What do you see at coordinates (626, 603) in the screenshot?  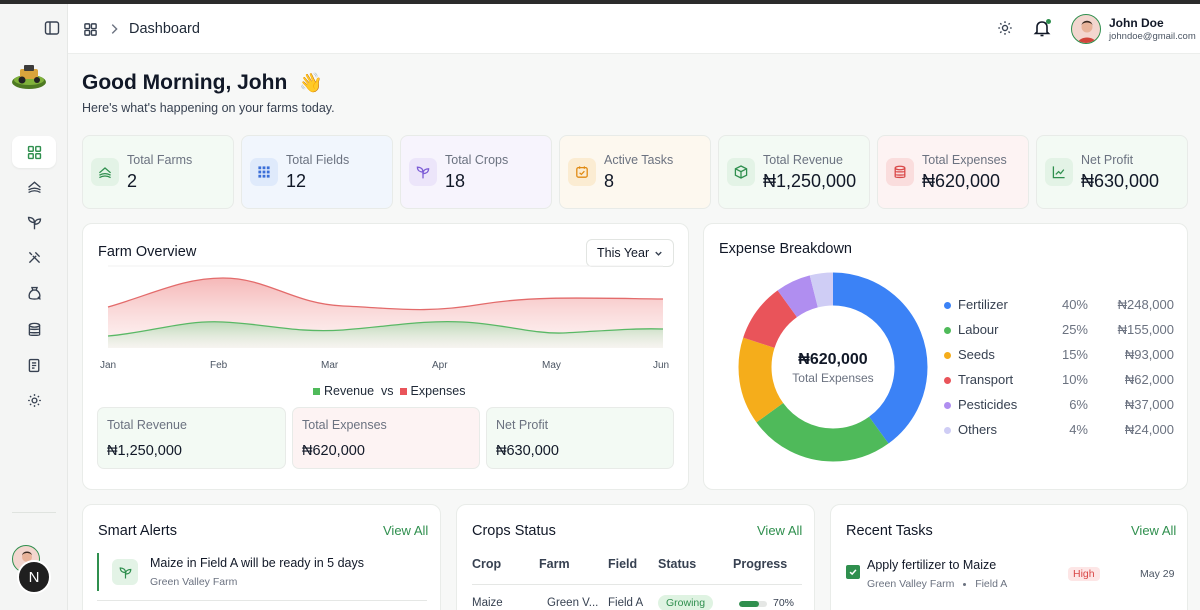 I see `cell-field: Field A` at bounding box center [626, 603].